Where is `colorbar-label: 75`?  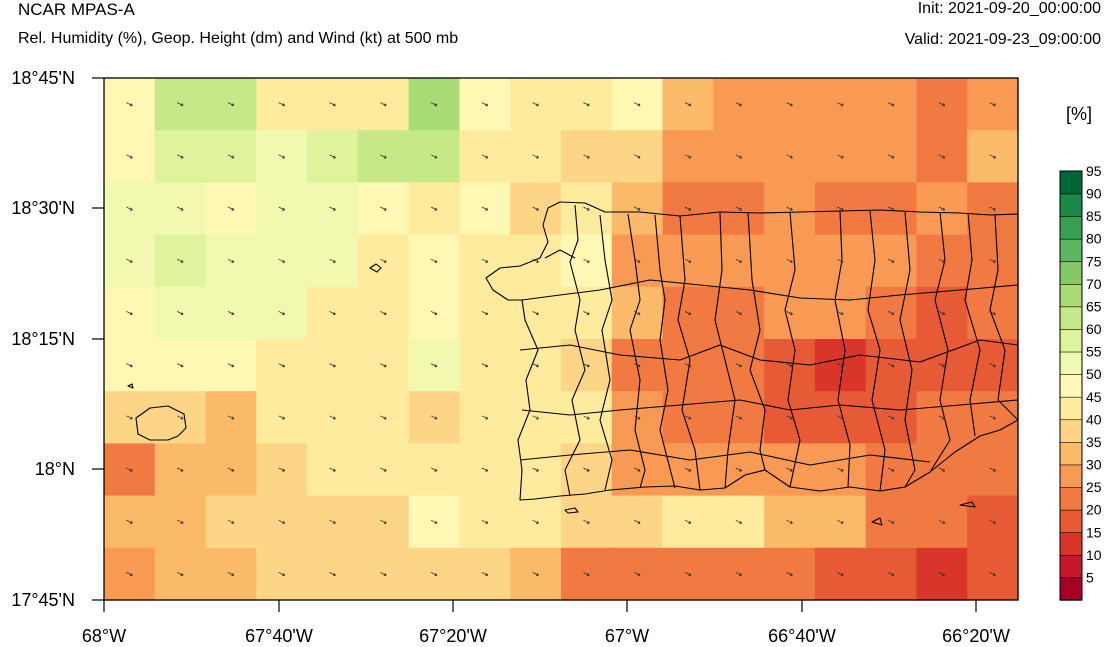
colorbar-label: 75 is located at coordinates (1094, 261).